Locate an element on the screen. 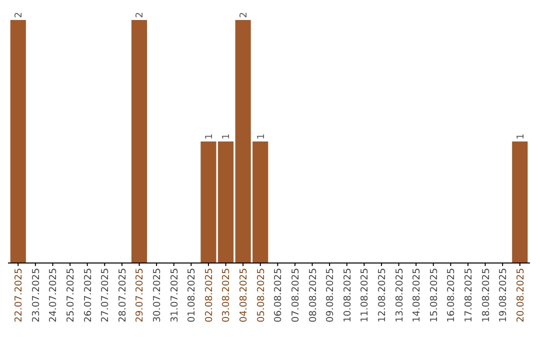  x-tick-label: 18.08.2025 is located at coordinates (486, 295).